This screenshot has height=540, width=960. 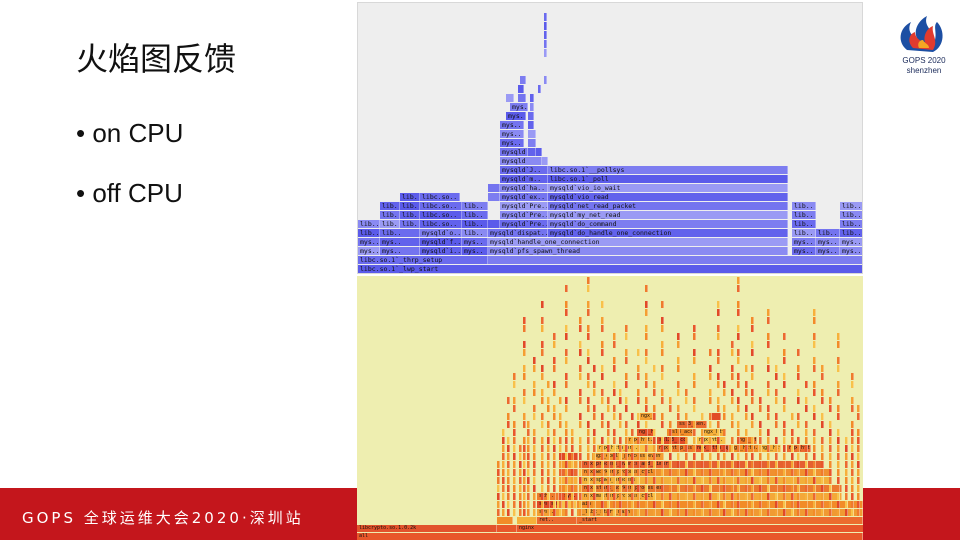 What do you see at coordinates (638, 242) in the screenshot?
I see `flame-frame: mysqld`handle_one_connection` at bounding box center [638, 242].